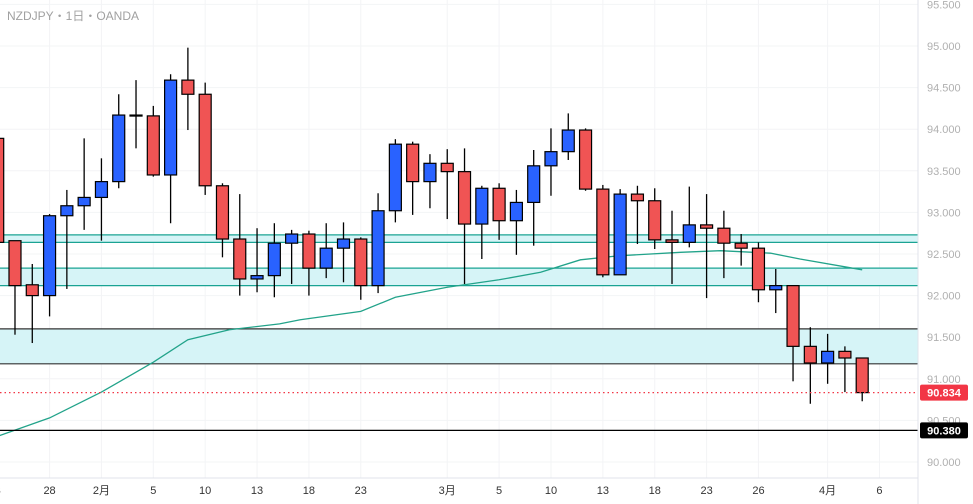  I want to click on price-axis-label: 93.500, so click(944, 172).